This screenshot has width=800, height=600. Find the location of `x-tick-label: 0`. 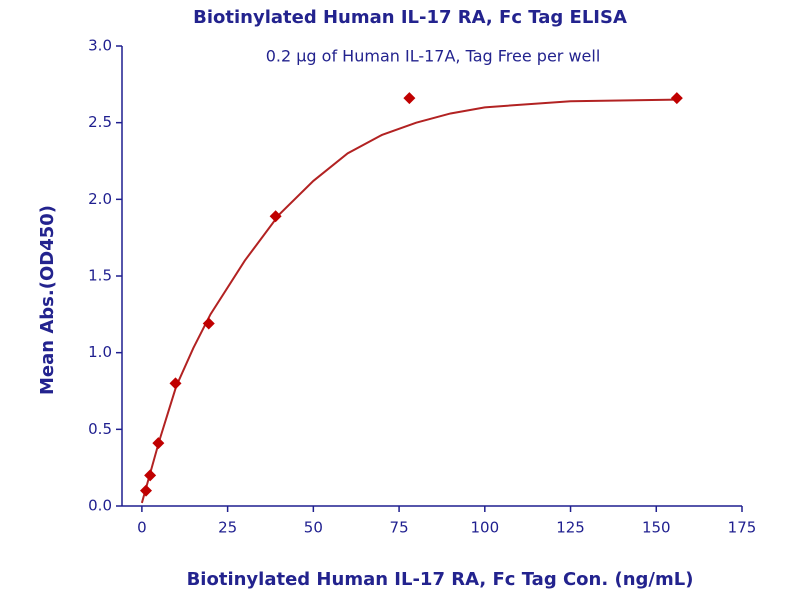

x-tick-label: 0 is located at coordinates (142, 528).